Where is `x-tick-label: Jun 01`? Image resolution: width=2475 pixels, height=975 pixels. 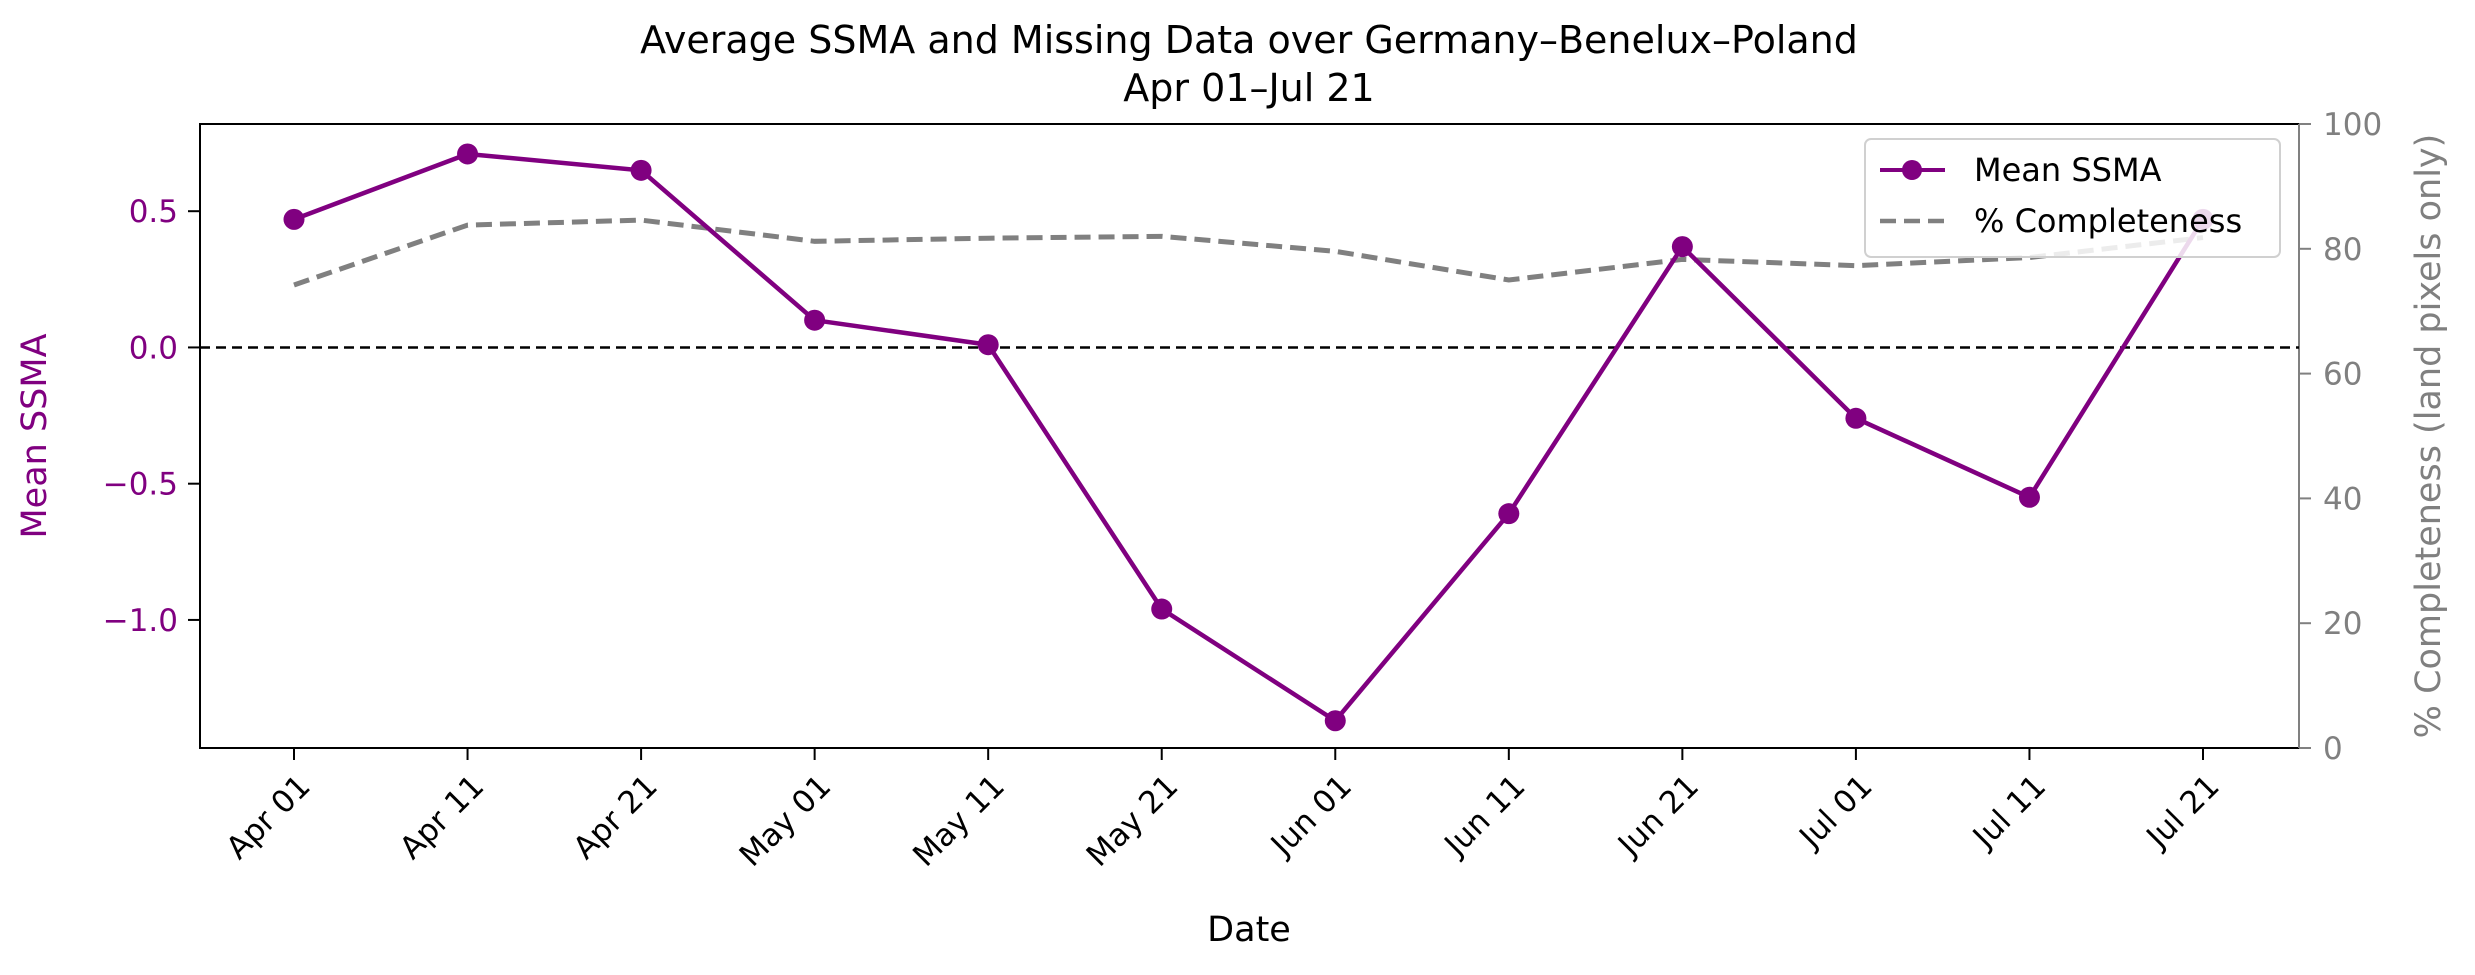 x-tick-label: Jun 01 is located at coordinates (1311, 816).